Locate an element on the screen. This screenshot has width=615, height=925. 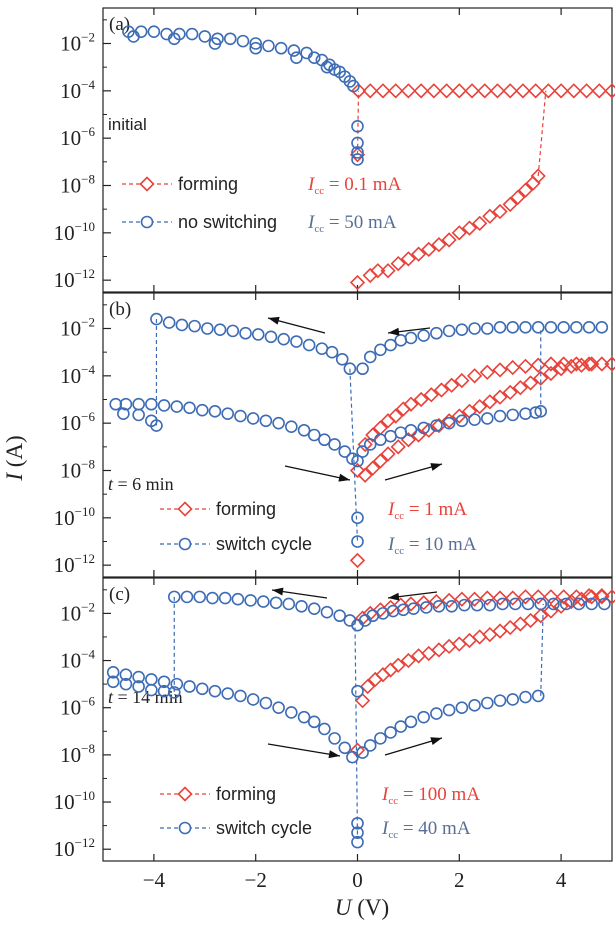
series-no-switching is located at coordinates (243, 95).